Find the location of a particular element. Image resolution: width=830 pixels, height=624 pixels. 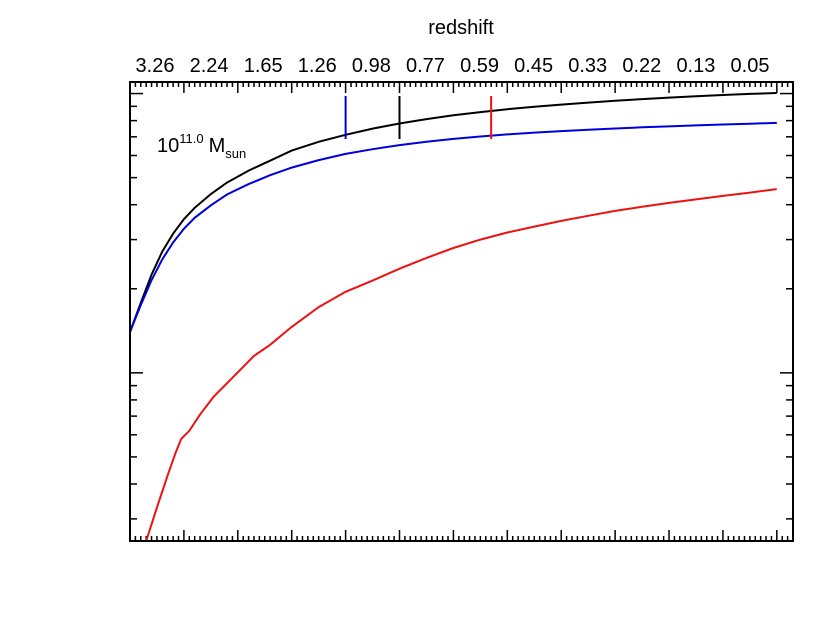

top-tick-label: 0.22 is located at coordinates (641, 66).